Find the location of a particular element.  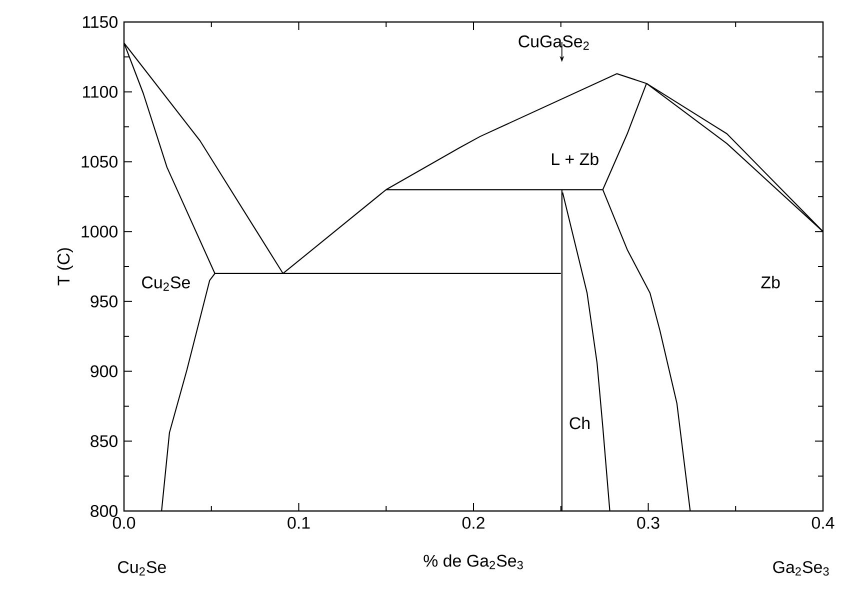

x-tick-label: 0.0 is located at coordinates (124, 522).